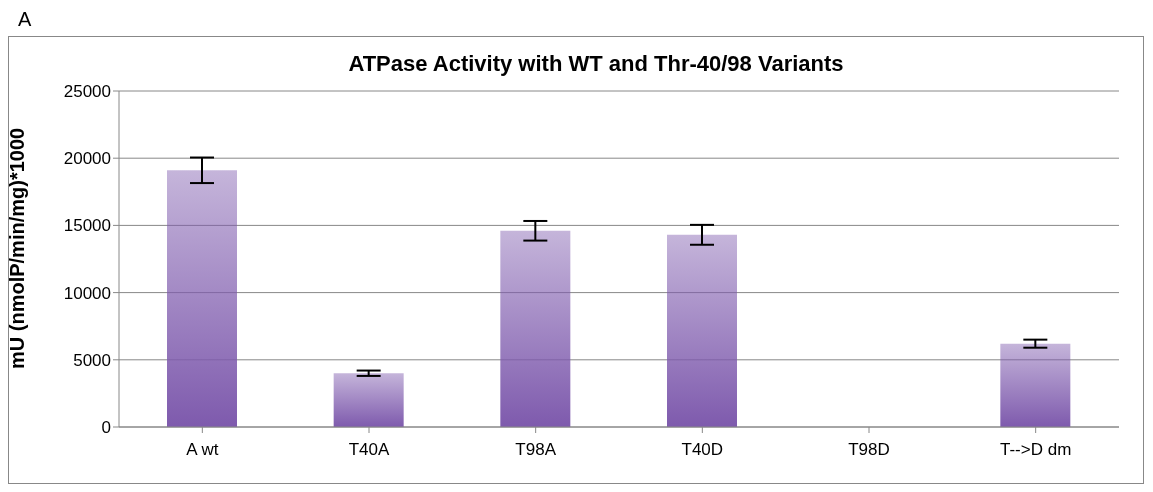 Image resolution: width=1153 pixels, height=492 pixels. Describe the element at coordinates (869, 450) in the screenshot. I see `x-tick-label: T98D` at that location.